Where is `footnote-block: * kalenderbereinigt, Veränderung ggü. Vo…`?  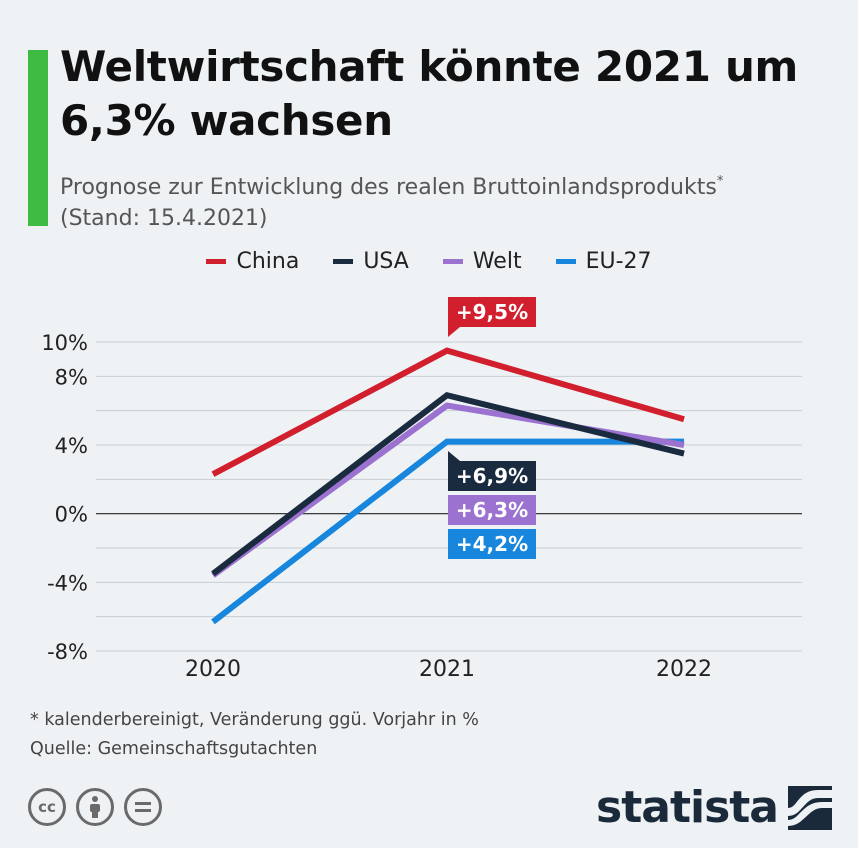
footnote-block: * kalenderbereinigt, Veränderung ggü. Vo… is located at coordinates (254, 735).